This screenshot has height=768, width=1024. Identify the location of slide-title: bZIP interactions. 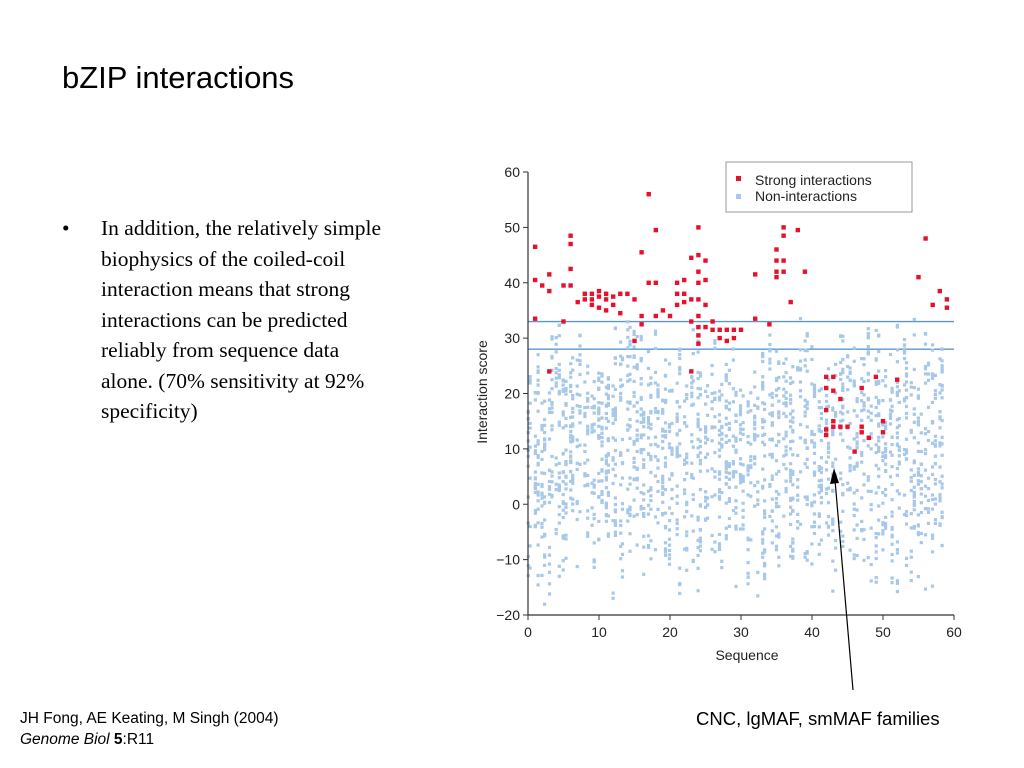
(178, 77).